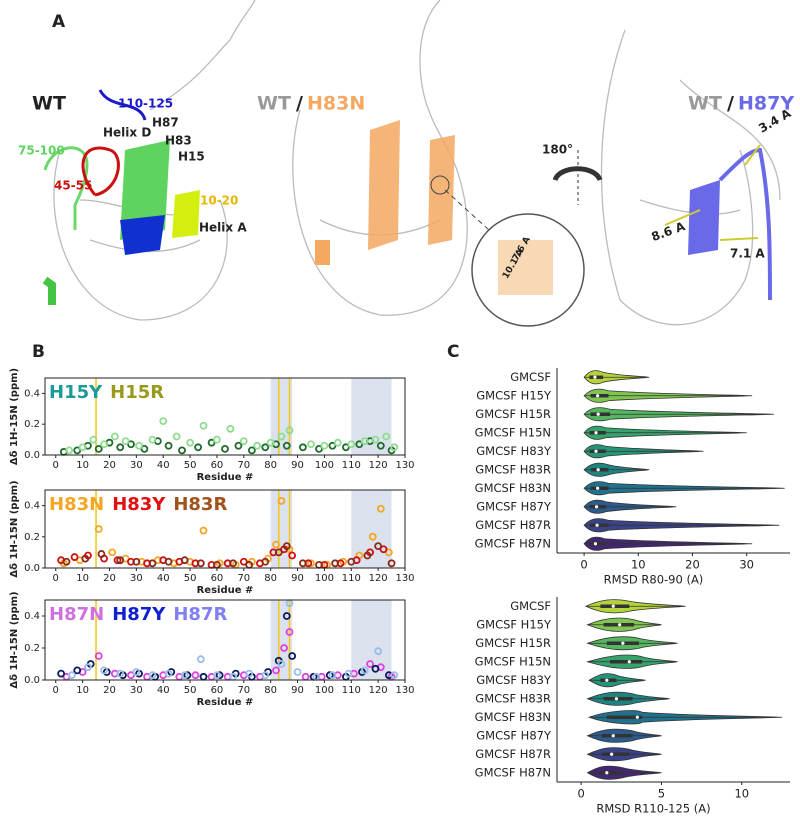 This screenshot has width=800, height=819. What do you see at coordinates (682, 217) in the screenshot?
I see `distance` at bounding box center [682, 217].